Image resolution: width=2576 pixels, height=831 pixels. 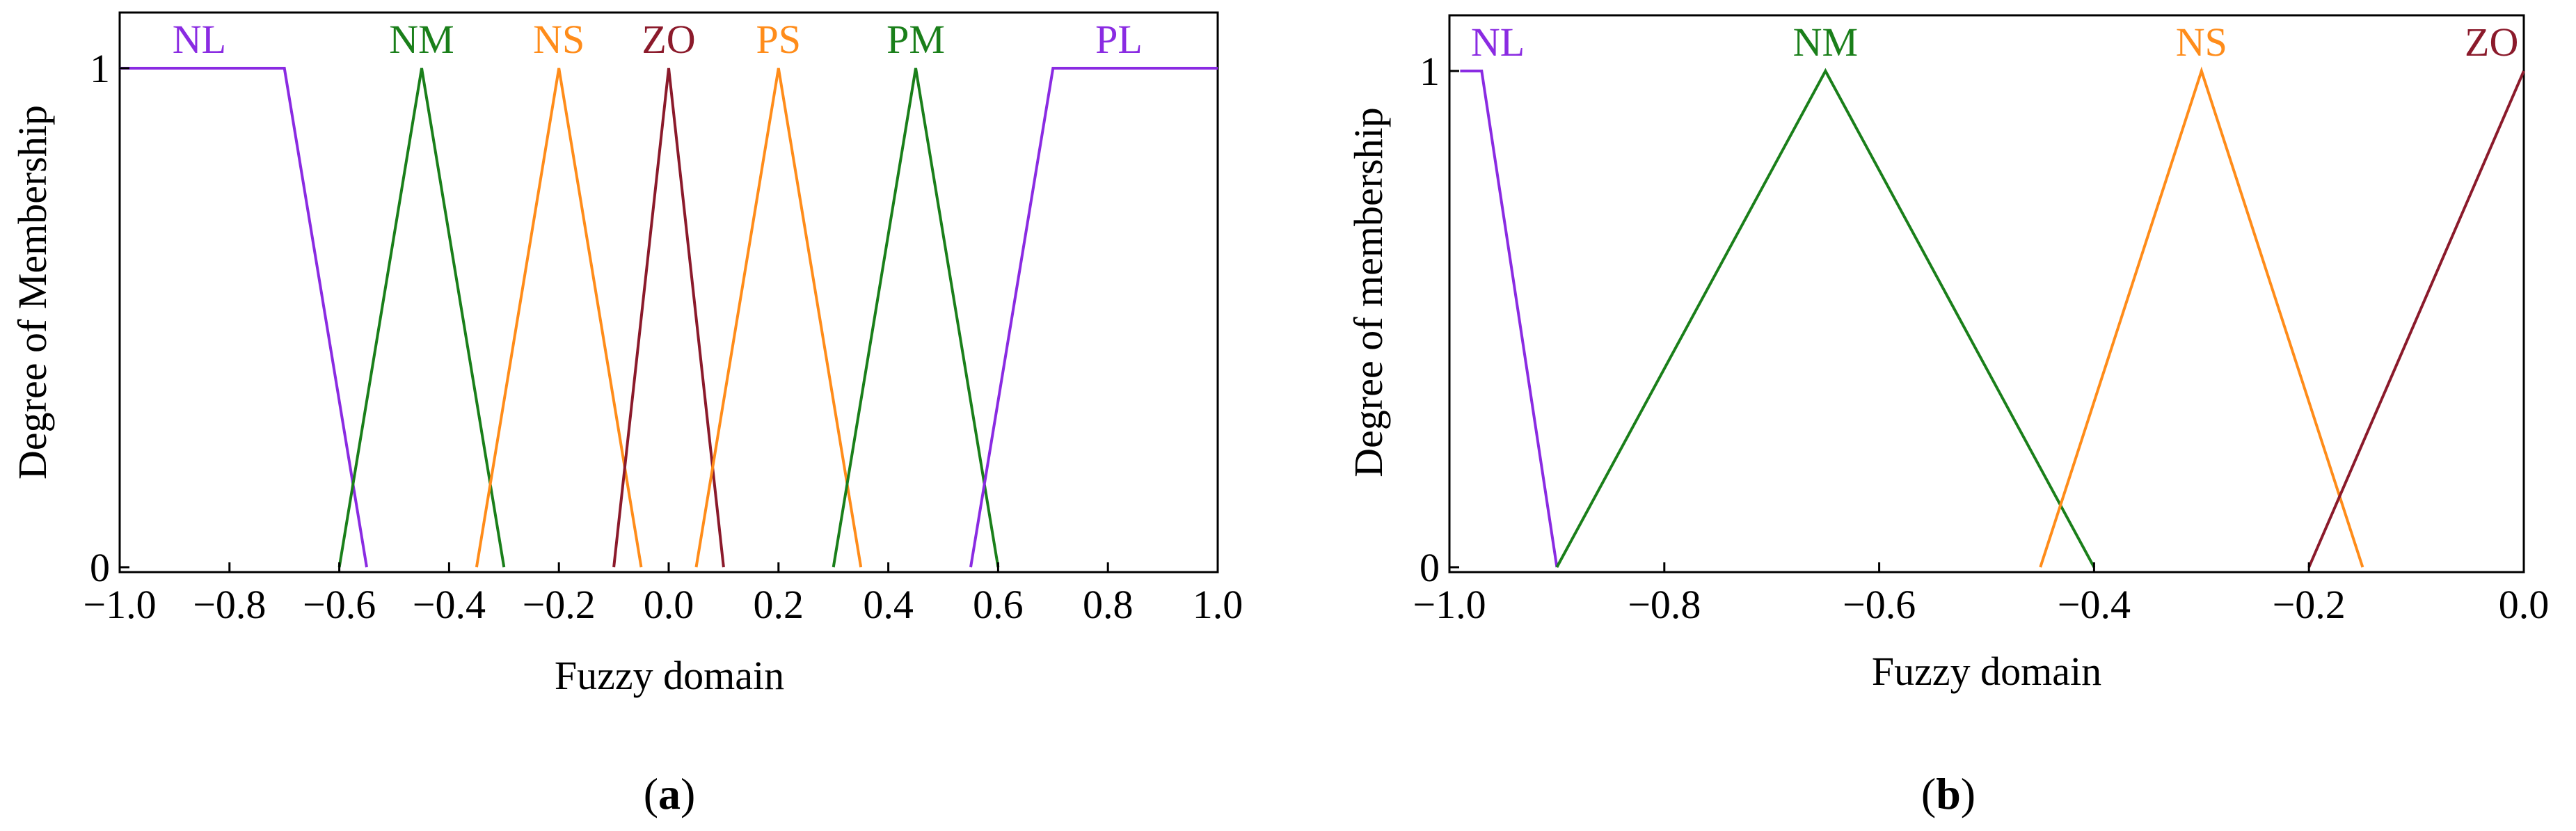 I want to click on panel-a-y-ticks: 01, so click(x=109, y=318).